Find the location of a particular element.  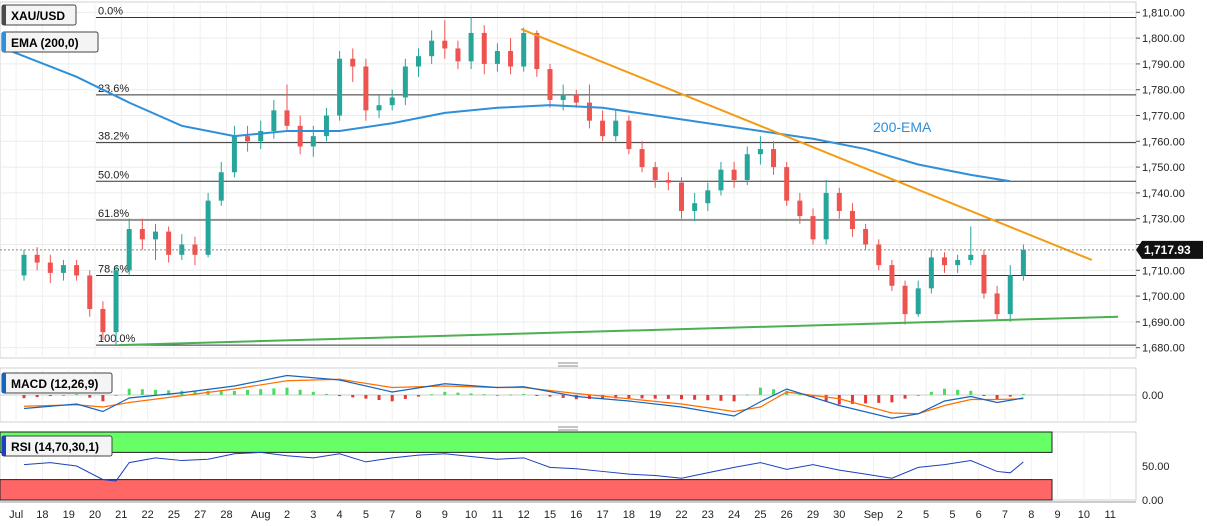

symbol-legend: XAU/USD is located at coordinates (39, 15).